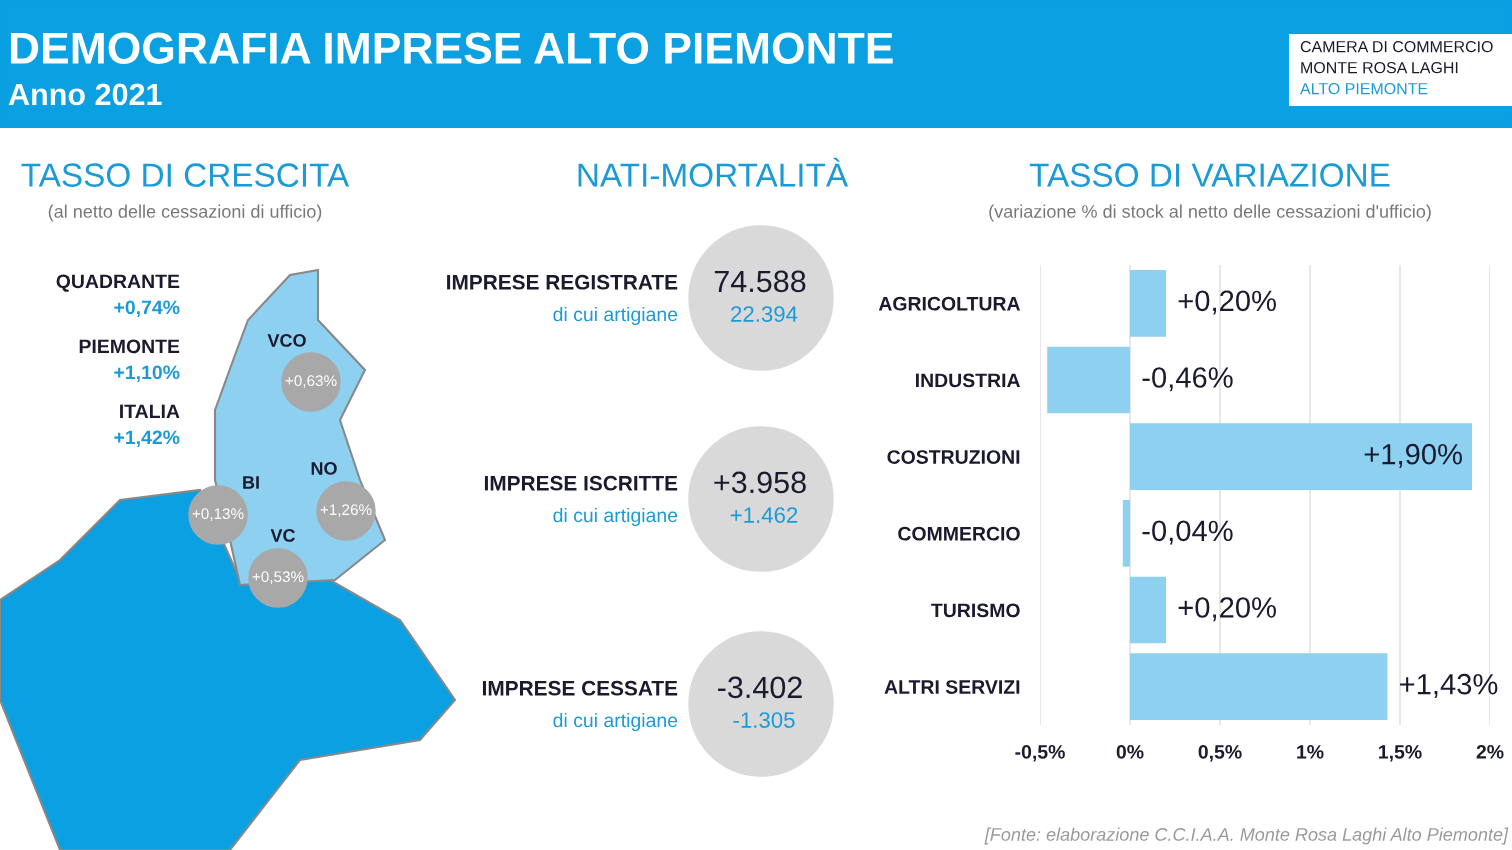  Describe the element at coordinates (1413, 455) in the screenshot. I see `data-label: +1,90%` at that location.